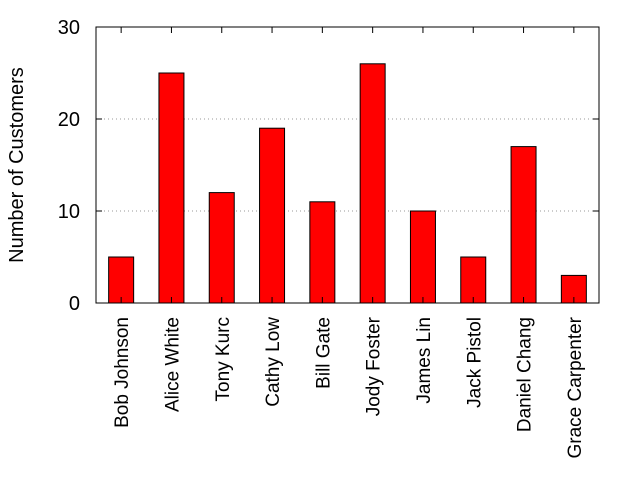 This screenshot has height=480, width=640. What do you see at coordinates (273, 362) in the screenshot?
I see `x-category-label: Cathy Low` at bounding box center [273, 362].